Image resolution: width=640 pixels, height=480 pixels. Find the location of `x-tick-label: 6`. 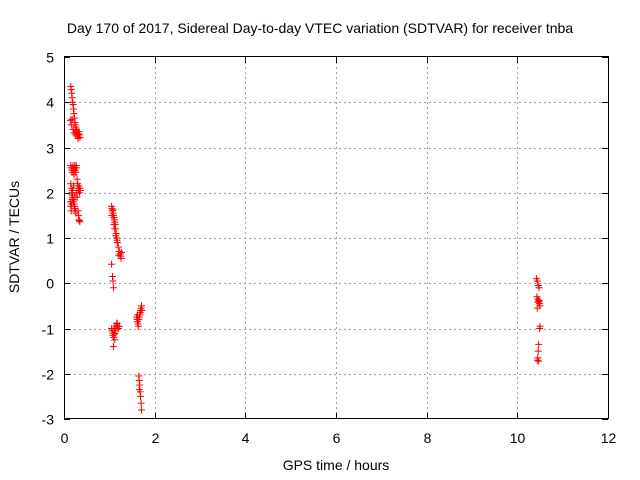

x-tick-label: 6 is located at coordinates (337, 438).